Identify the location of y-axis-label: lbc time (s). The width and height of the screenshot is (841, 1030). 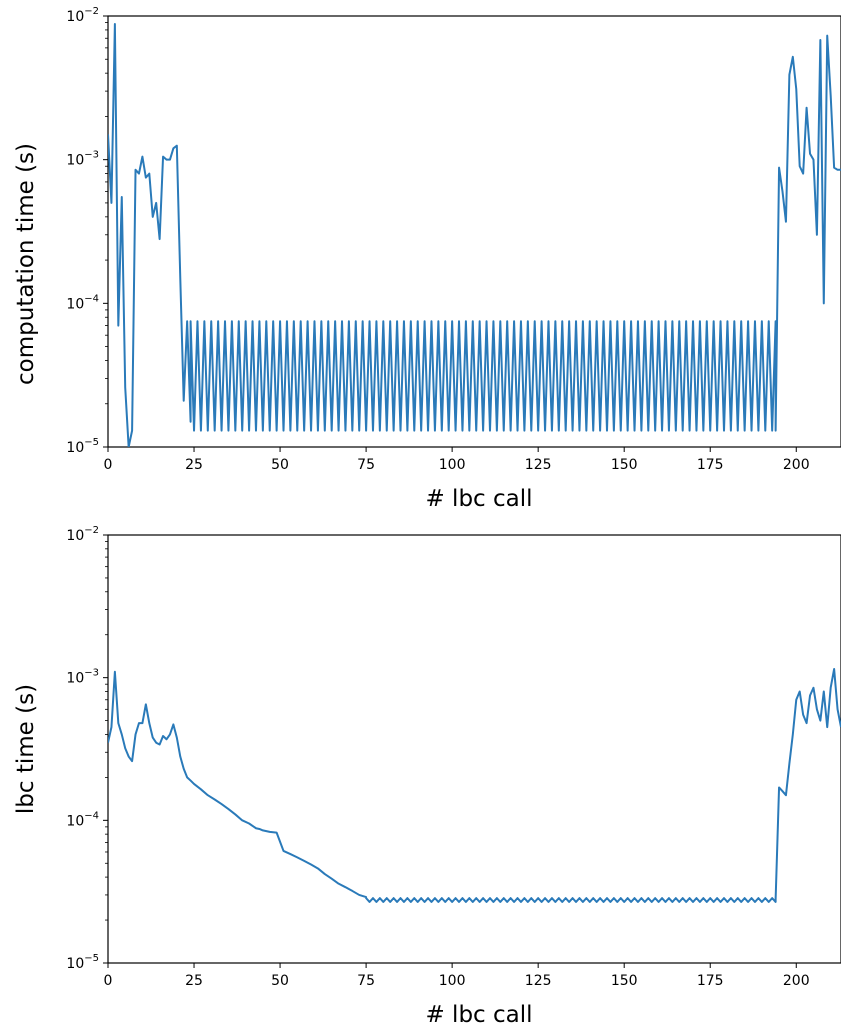
(26, 749).